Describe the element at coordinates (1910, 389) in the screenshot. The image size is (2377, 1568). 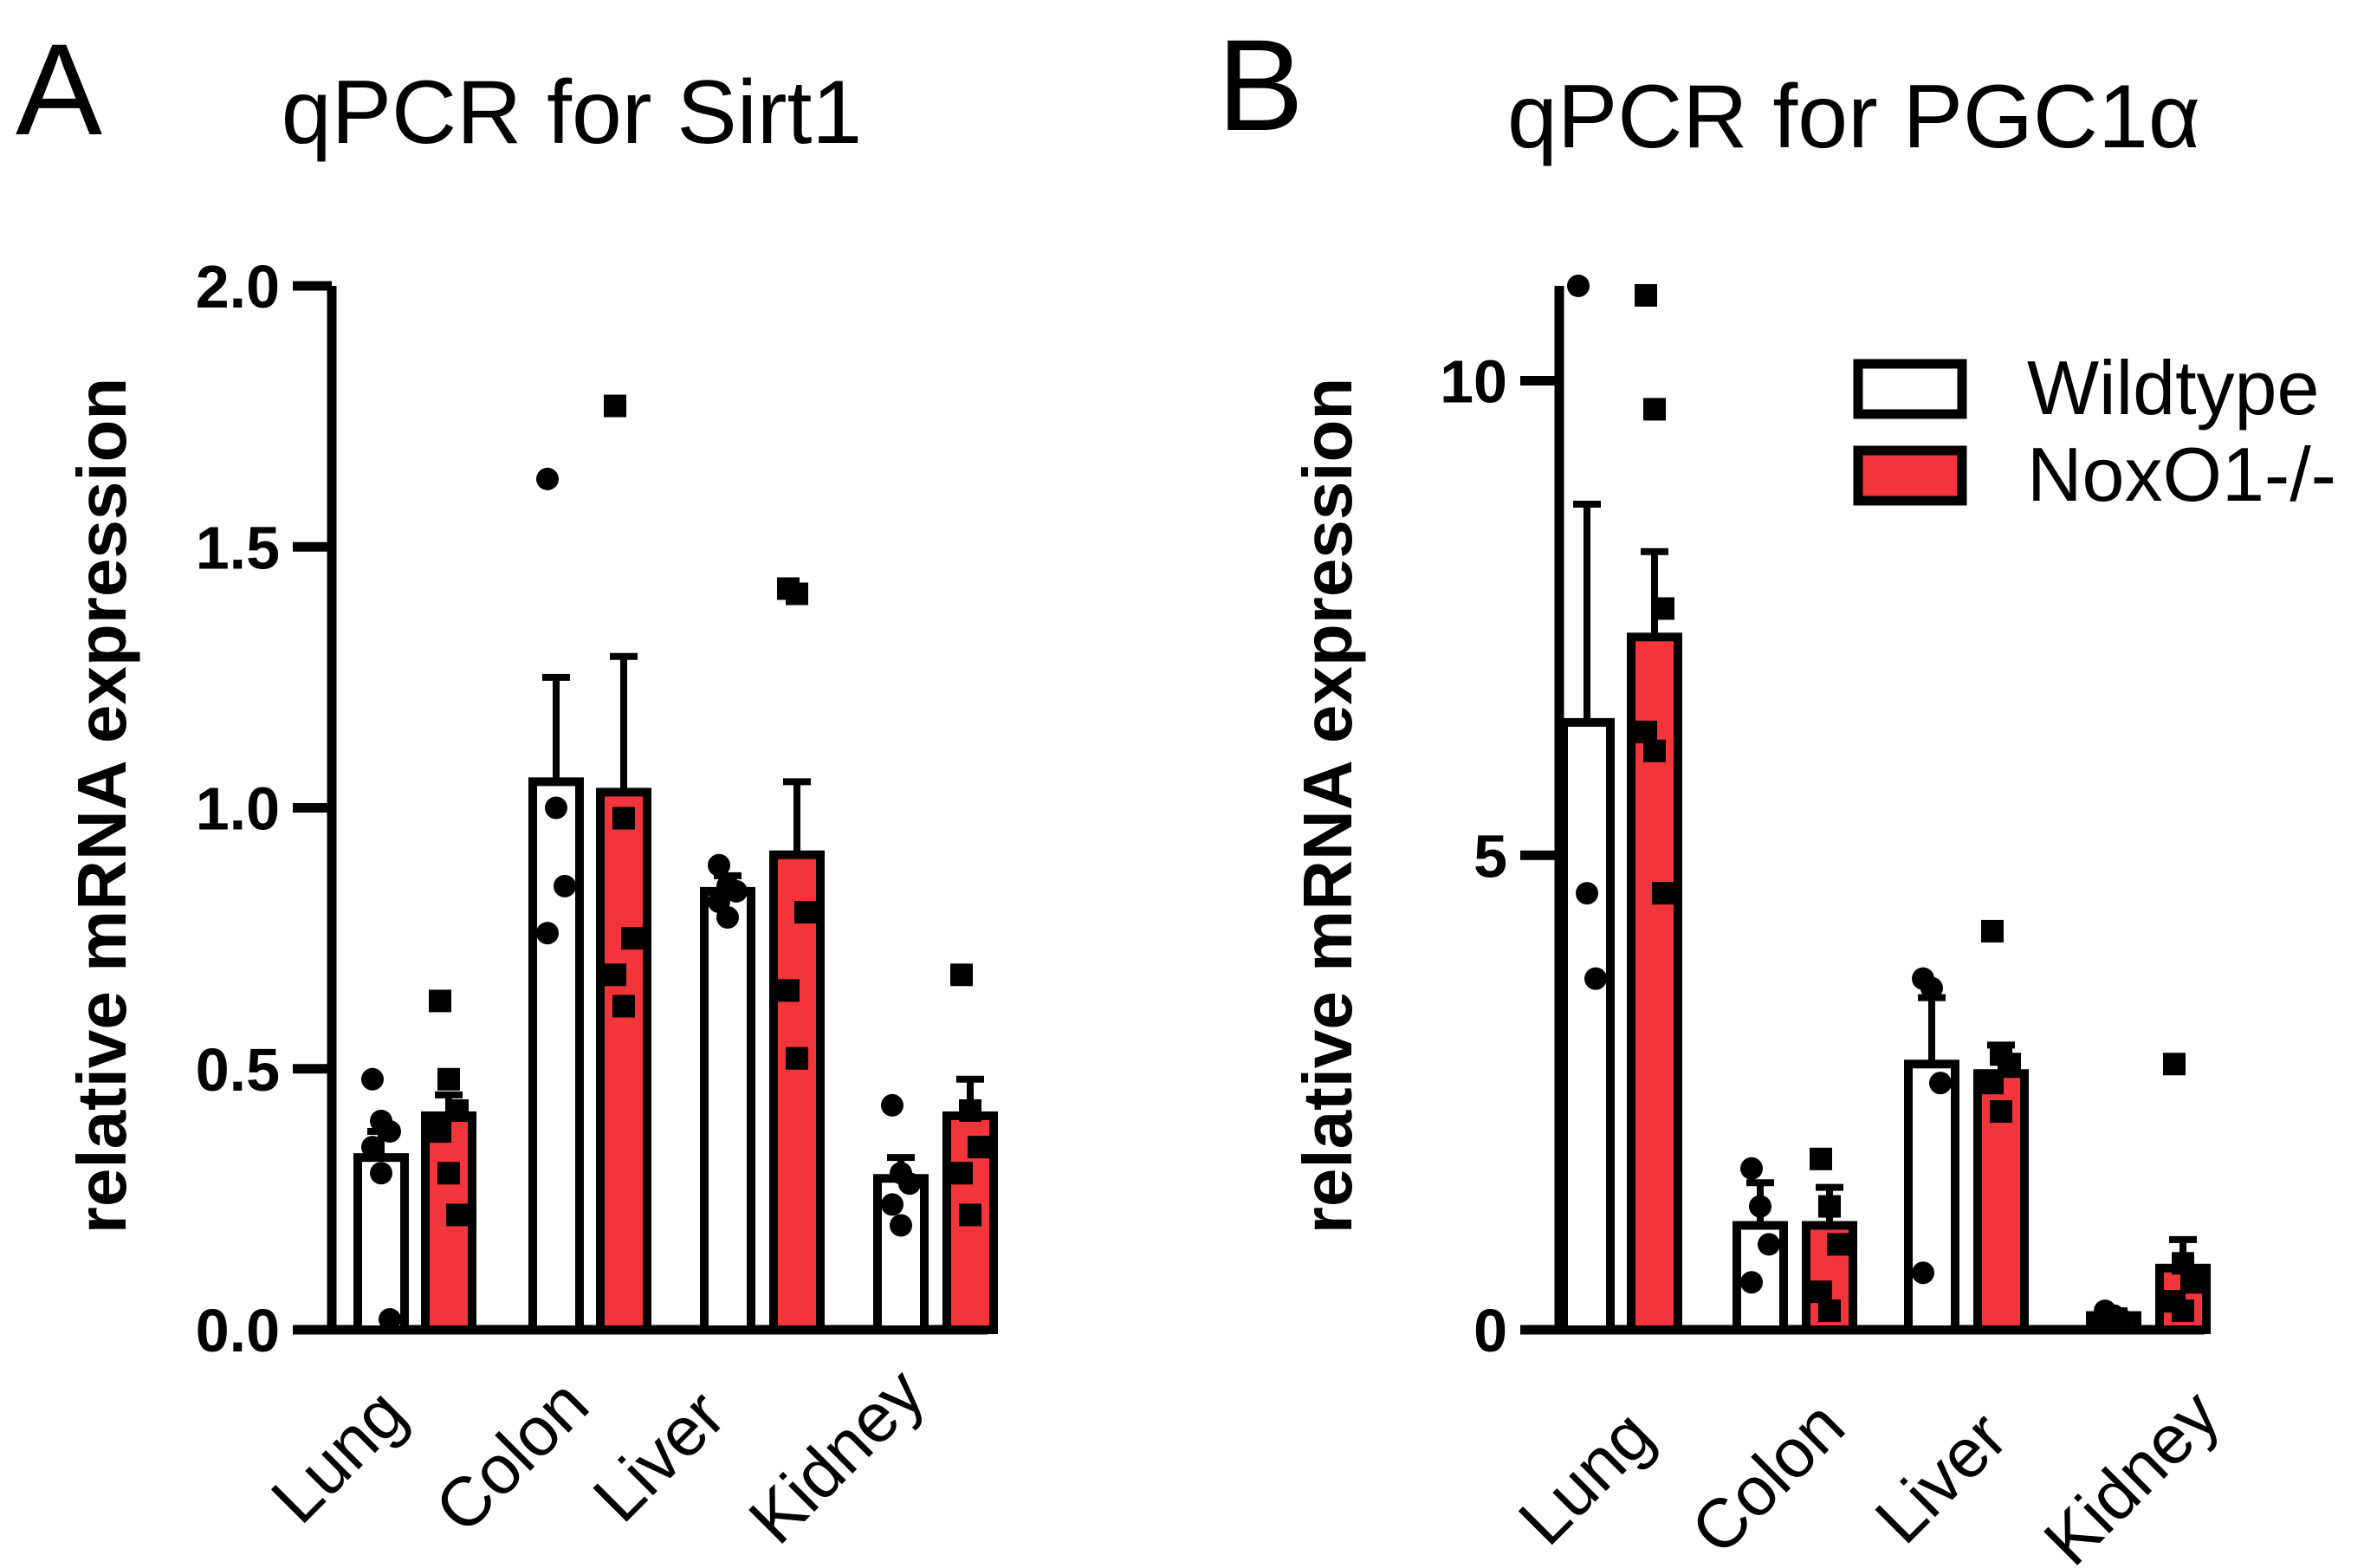
I see `legend-swatch-wildtype` at that location.